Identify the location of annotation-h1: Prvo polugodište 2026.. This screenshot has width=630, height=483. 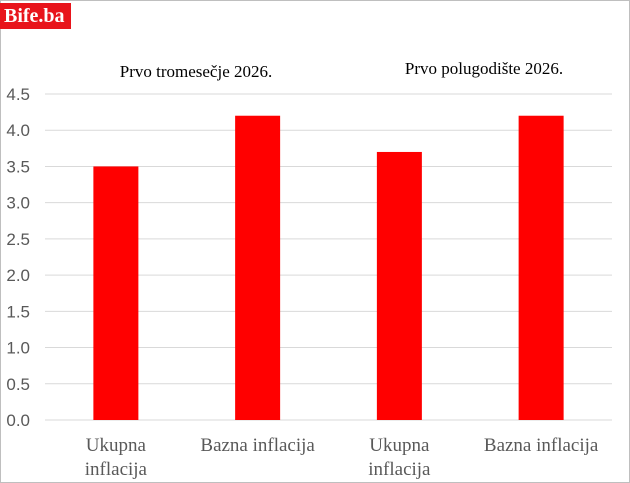
(484, 68).